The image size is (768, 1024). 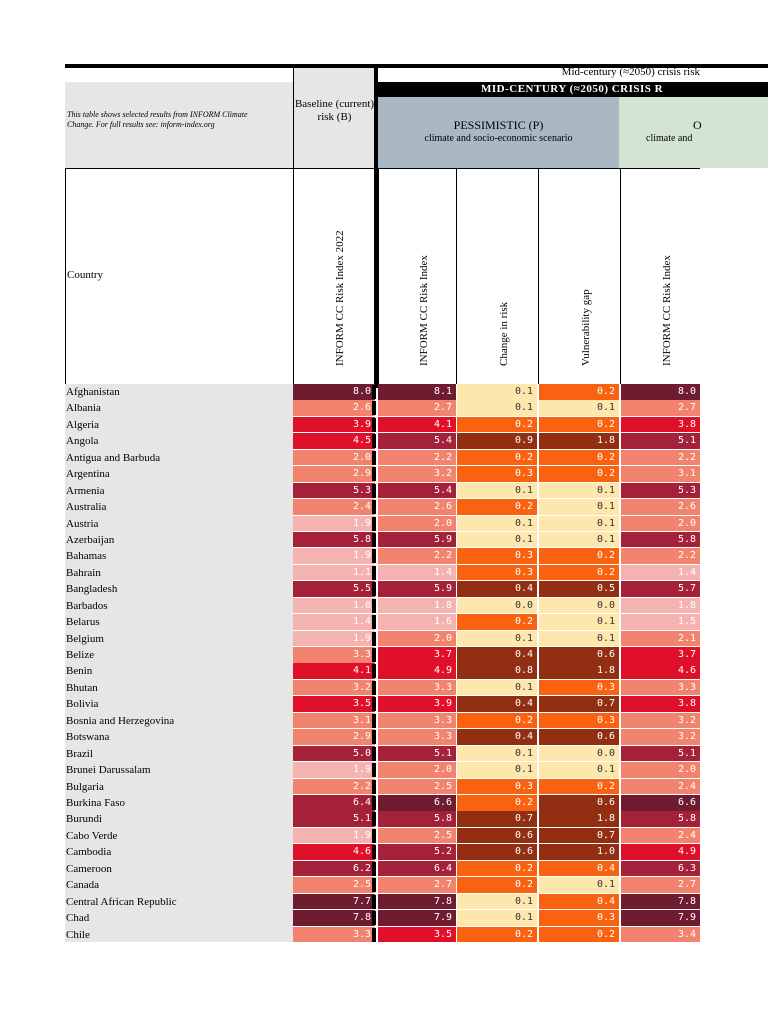 What do you see at coordinates (415, 441) in the screenshot?
I see `table-row: Angola 4.5 5.4 0.9 1.8 5.1` at bounding box center [415, 441].